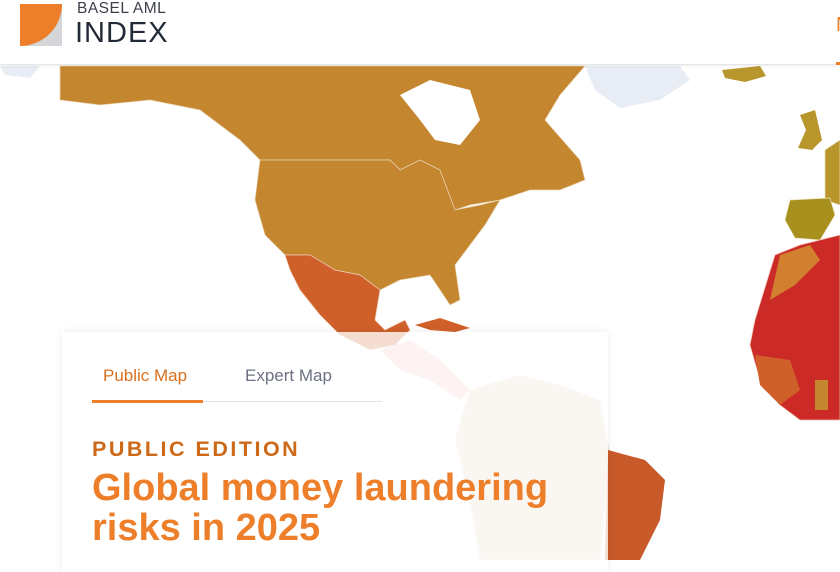  Describe the element at coordinates (145, 375) in the screenshot. I see `tab-public-map: Public Map` at that location.